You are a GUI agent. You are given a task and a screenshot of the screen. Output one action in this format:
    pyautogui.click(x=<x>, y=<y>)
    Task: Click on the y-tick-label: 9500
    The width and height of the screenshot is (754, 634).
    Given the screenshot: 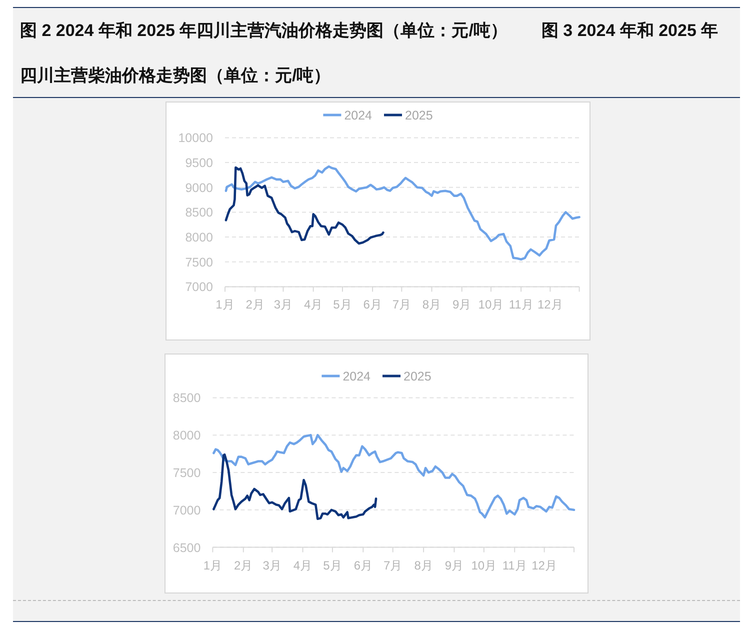 What is the action you would take?
    pyautogui.click(x=199, y=163)
    